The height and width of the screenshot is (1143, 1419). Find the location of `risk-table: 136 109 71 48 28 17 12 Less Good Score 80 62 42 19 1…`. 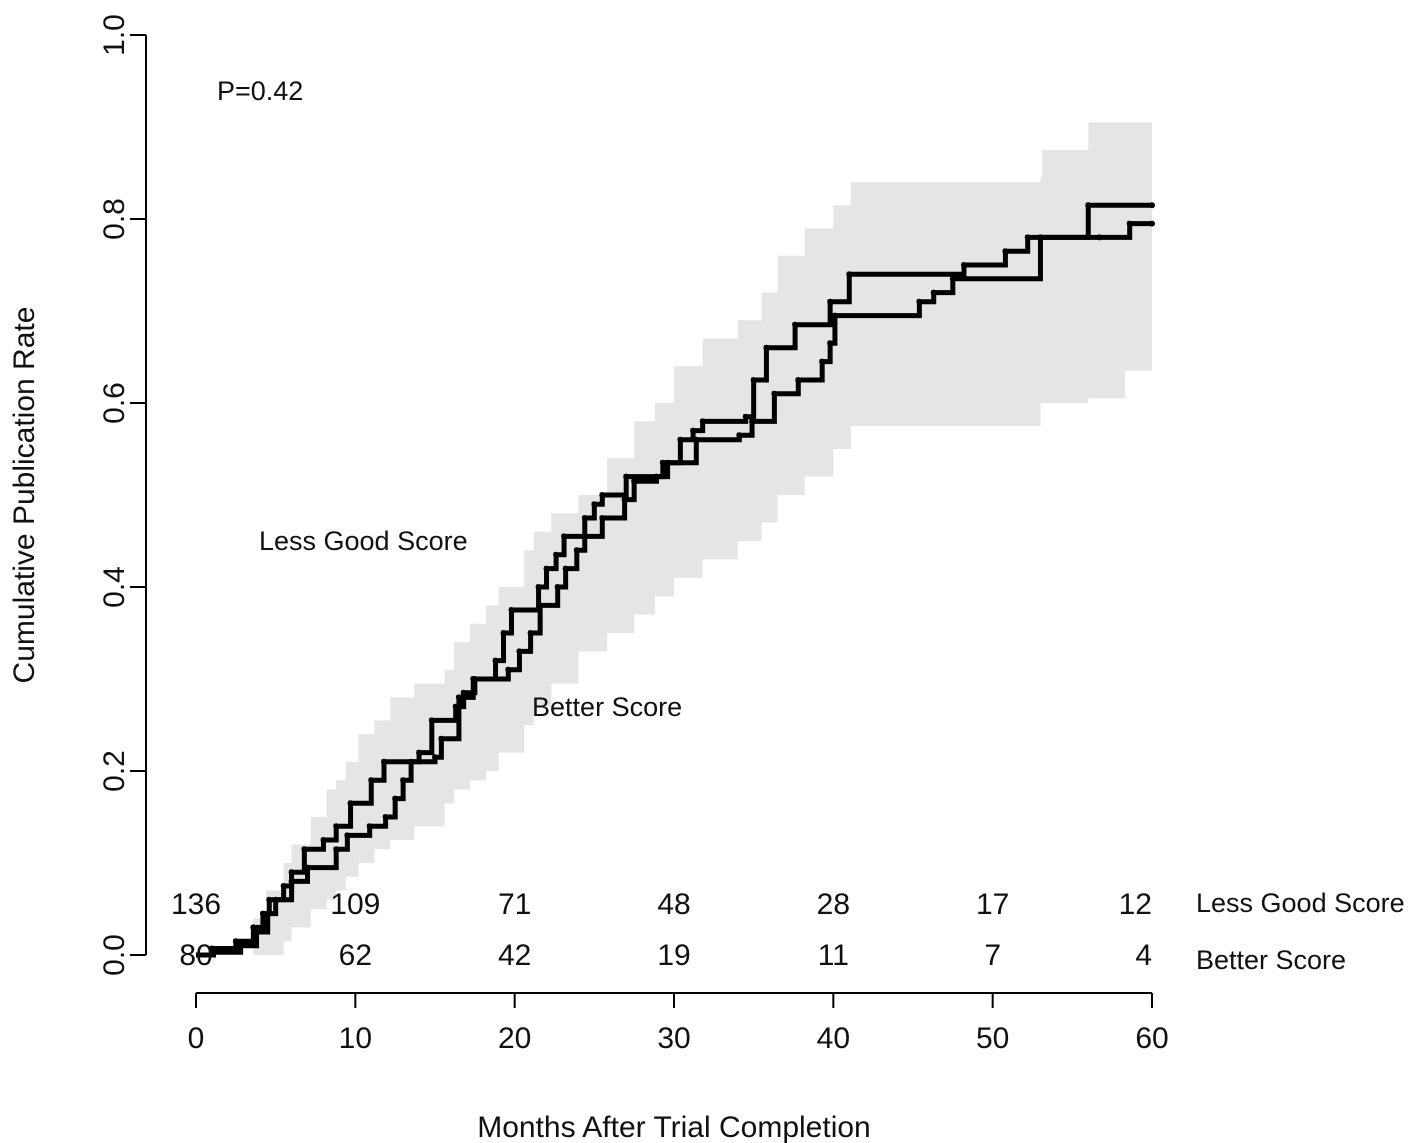

risk-table: 136 109 71 48 28 17 12 Less Good Score 80 62 42 19 1… is located at coordinates (788, 931).